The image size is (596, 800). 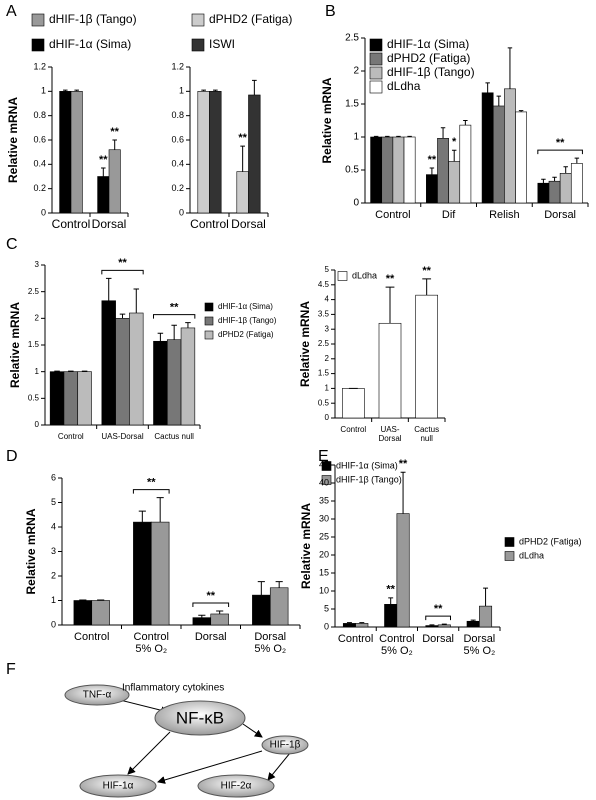 I want to click on x-tick-label: Cactus null, so click(x=174, y=436).